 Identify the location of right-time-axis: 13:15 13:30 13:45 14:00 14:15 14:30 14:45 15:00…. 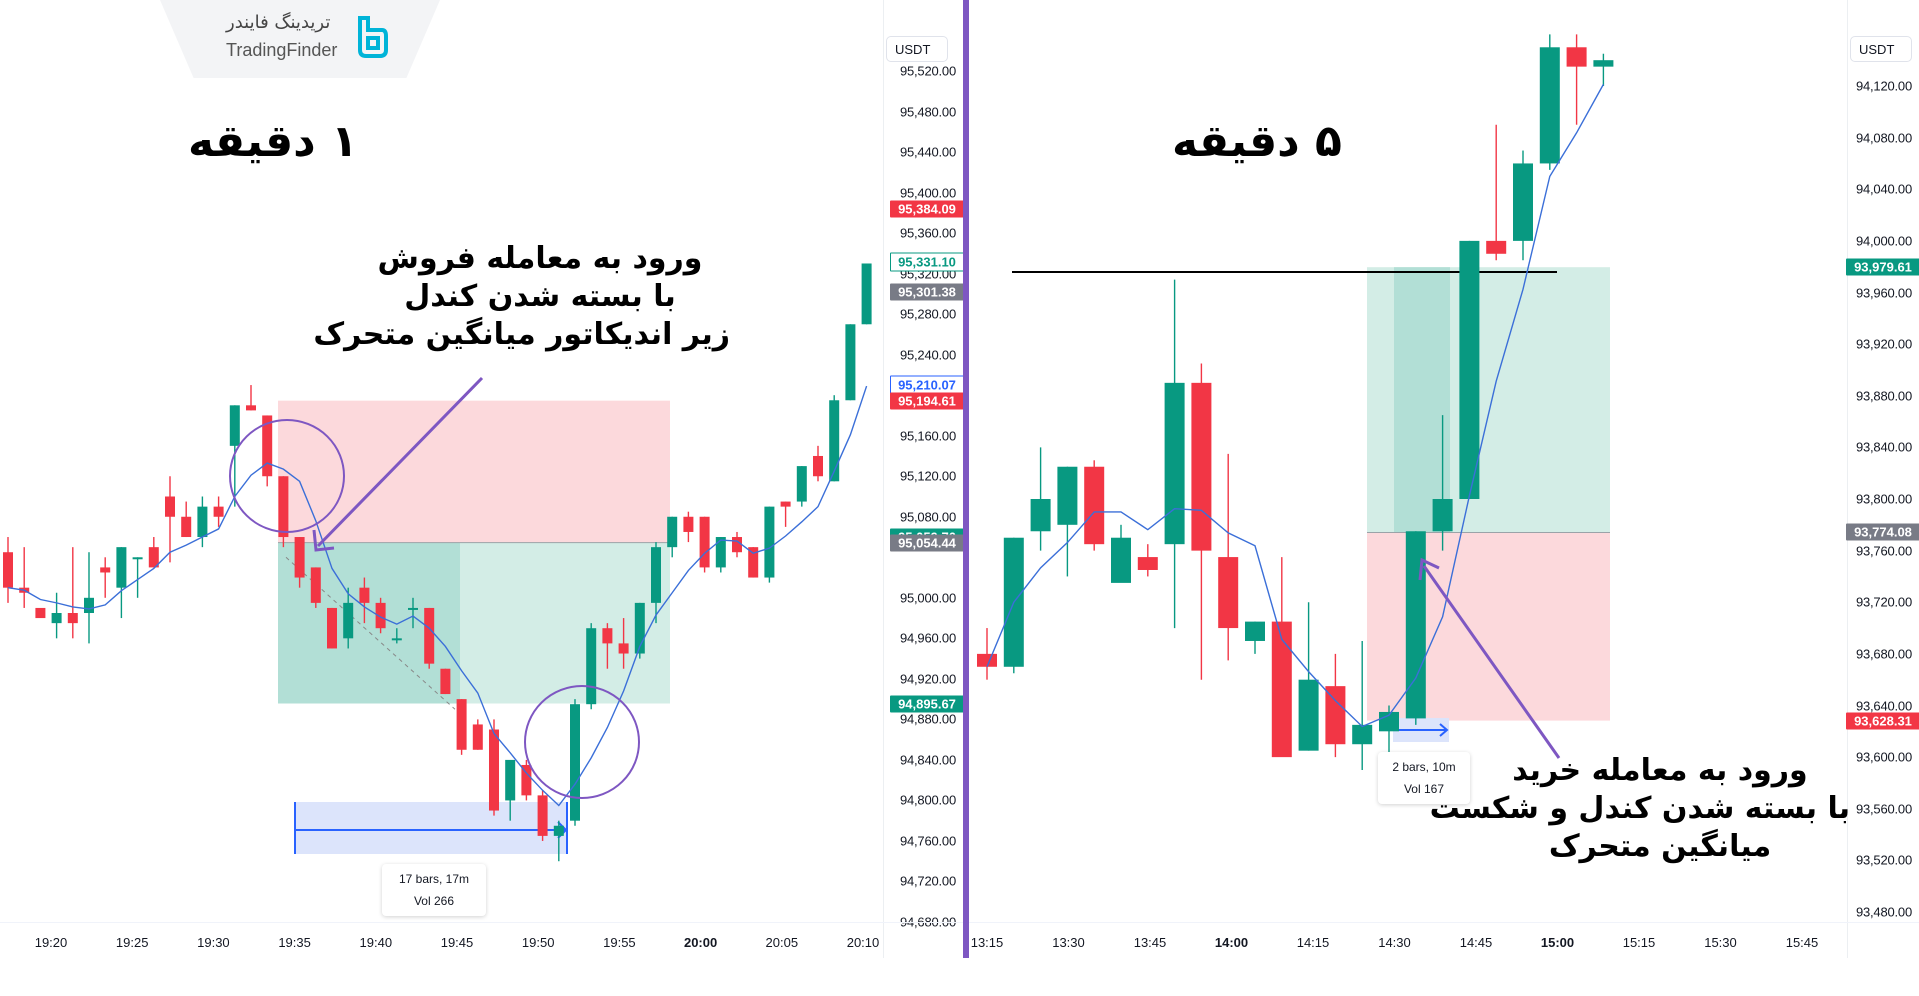
(1444, 940).